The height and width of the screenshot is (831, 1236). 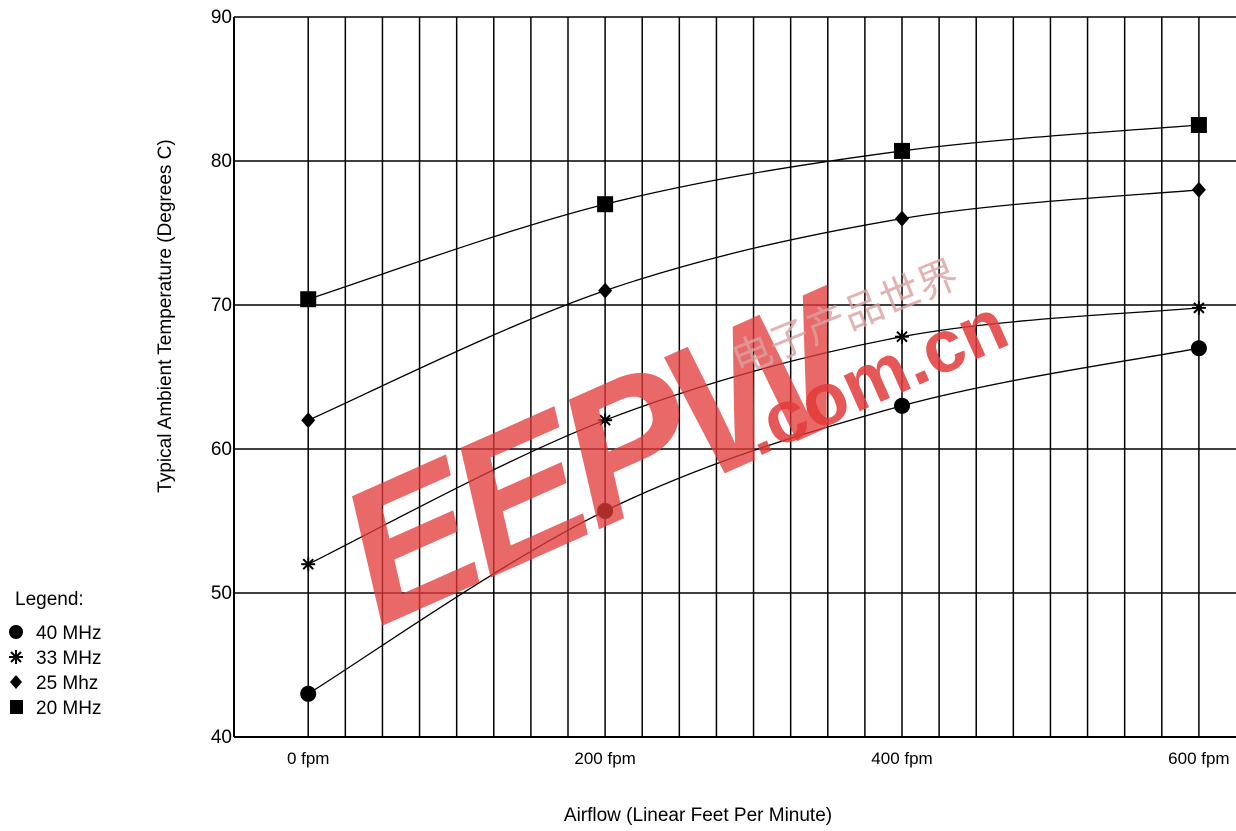 I want to click on y-tick-label: 80, so click(x=221, y=161).